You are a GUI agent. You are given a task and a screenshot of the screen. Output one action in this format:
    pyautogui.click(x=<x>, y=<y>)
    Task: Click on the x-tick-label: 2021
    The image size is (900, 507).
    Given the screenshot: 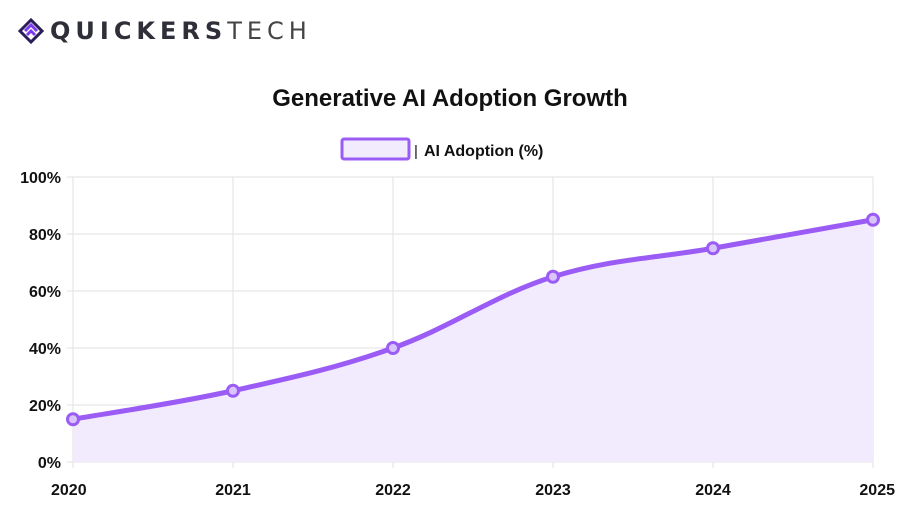 What is the action you would take?
    pyautogui.click(x=233, y=490)
    